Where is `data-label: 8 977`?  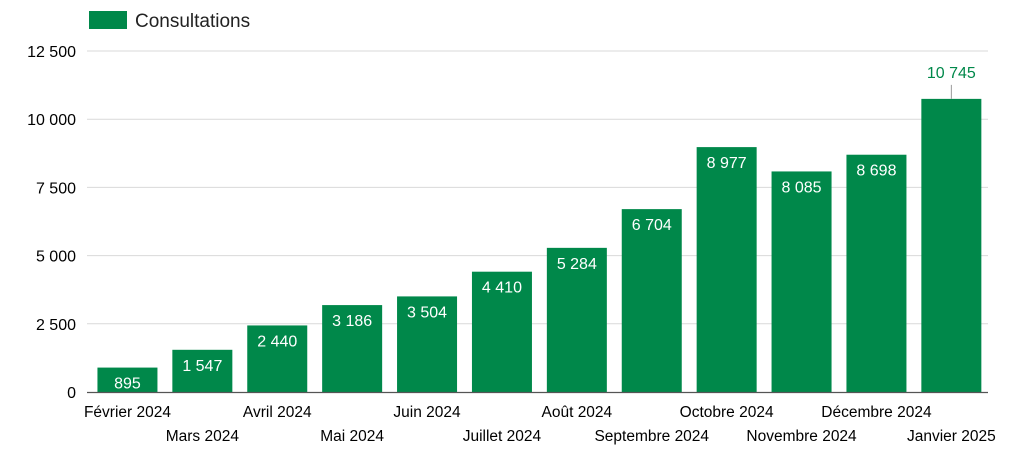
data-label: 8 977 is located at coordinates (727, 163).